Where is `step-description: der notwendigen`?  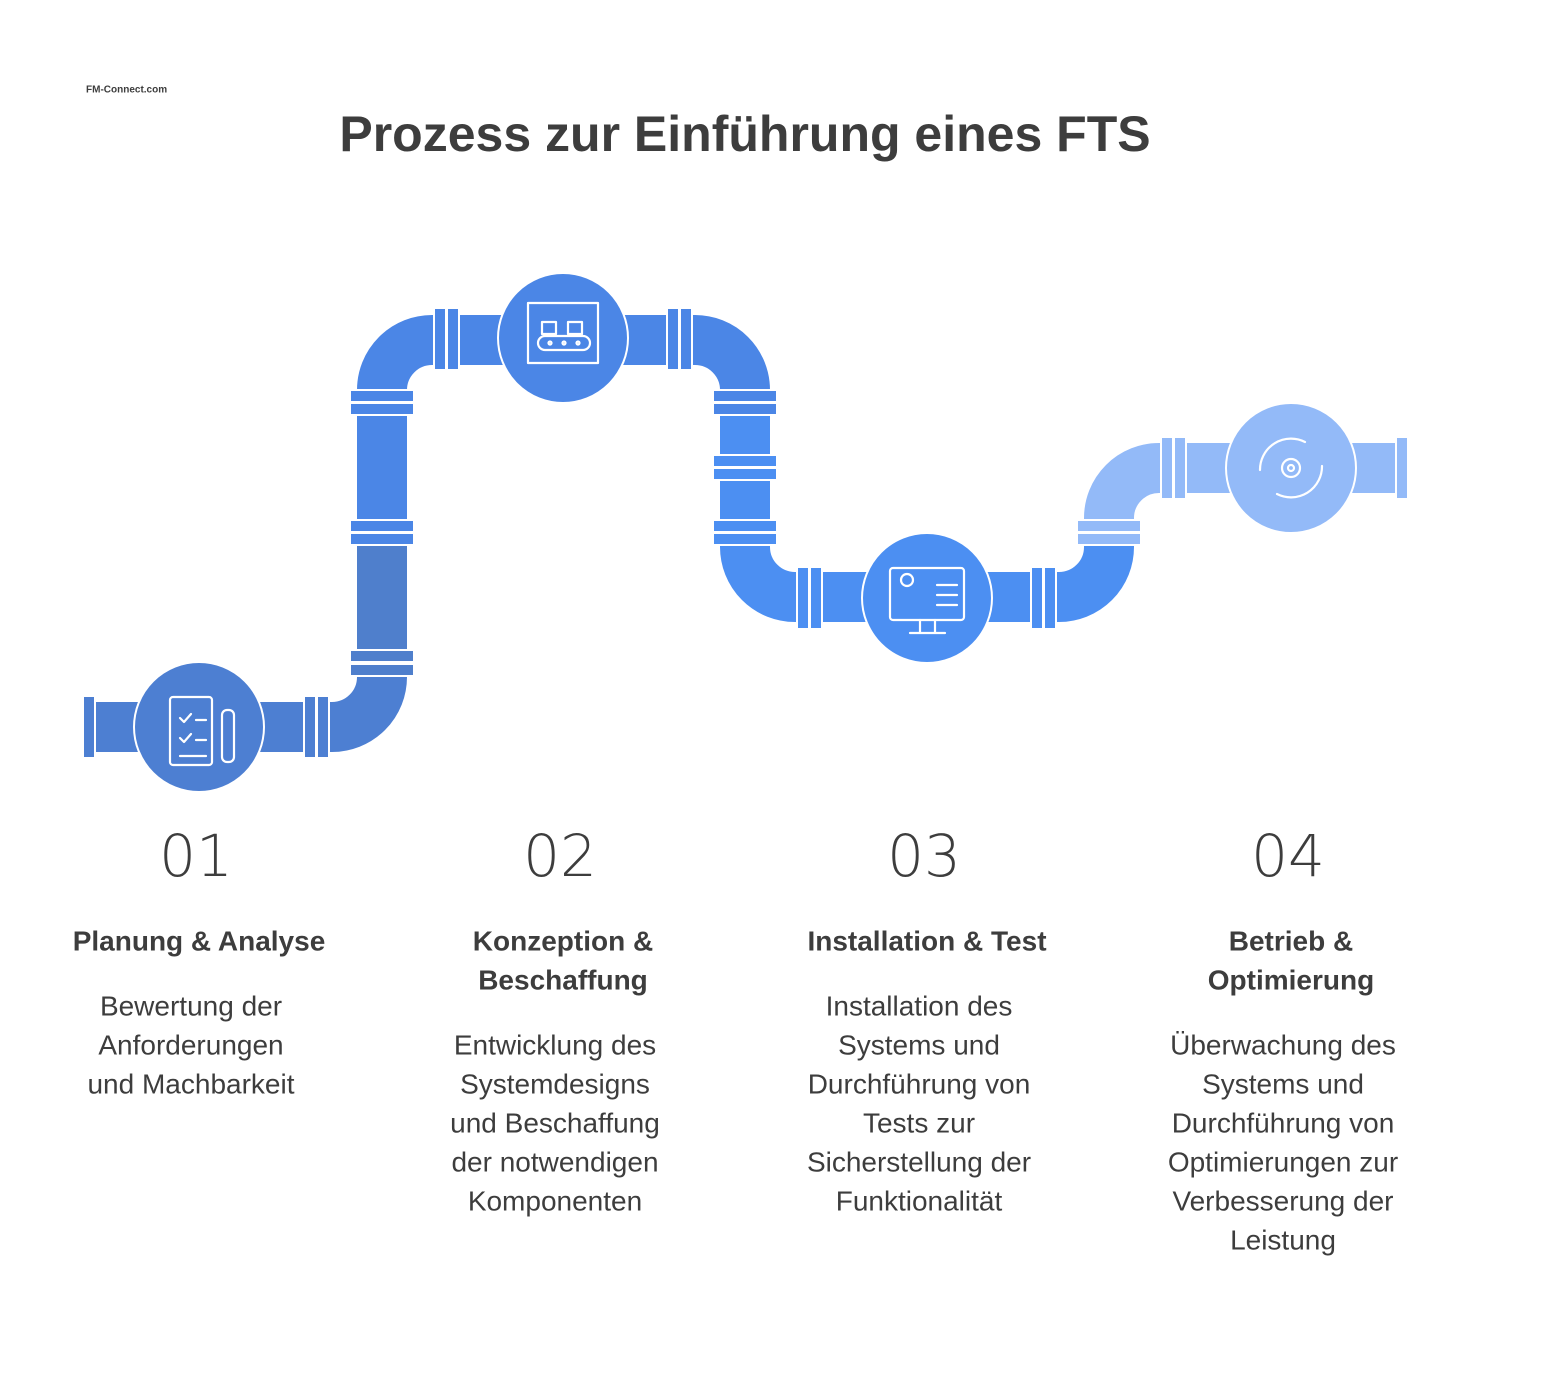 step-description: der notwendigen is located at coordinates (554, 1161).